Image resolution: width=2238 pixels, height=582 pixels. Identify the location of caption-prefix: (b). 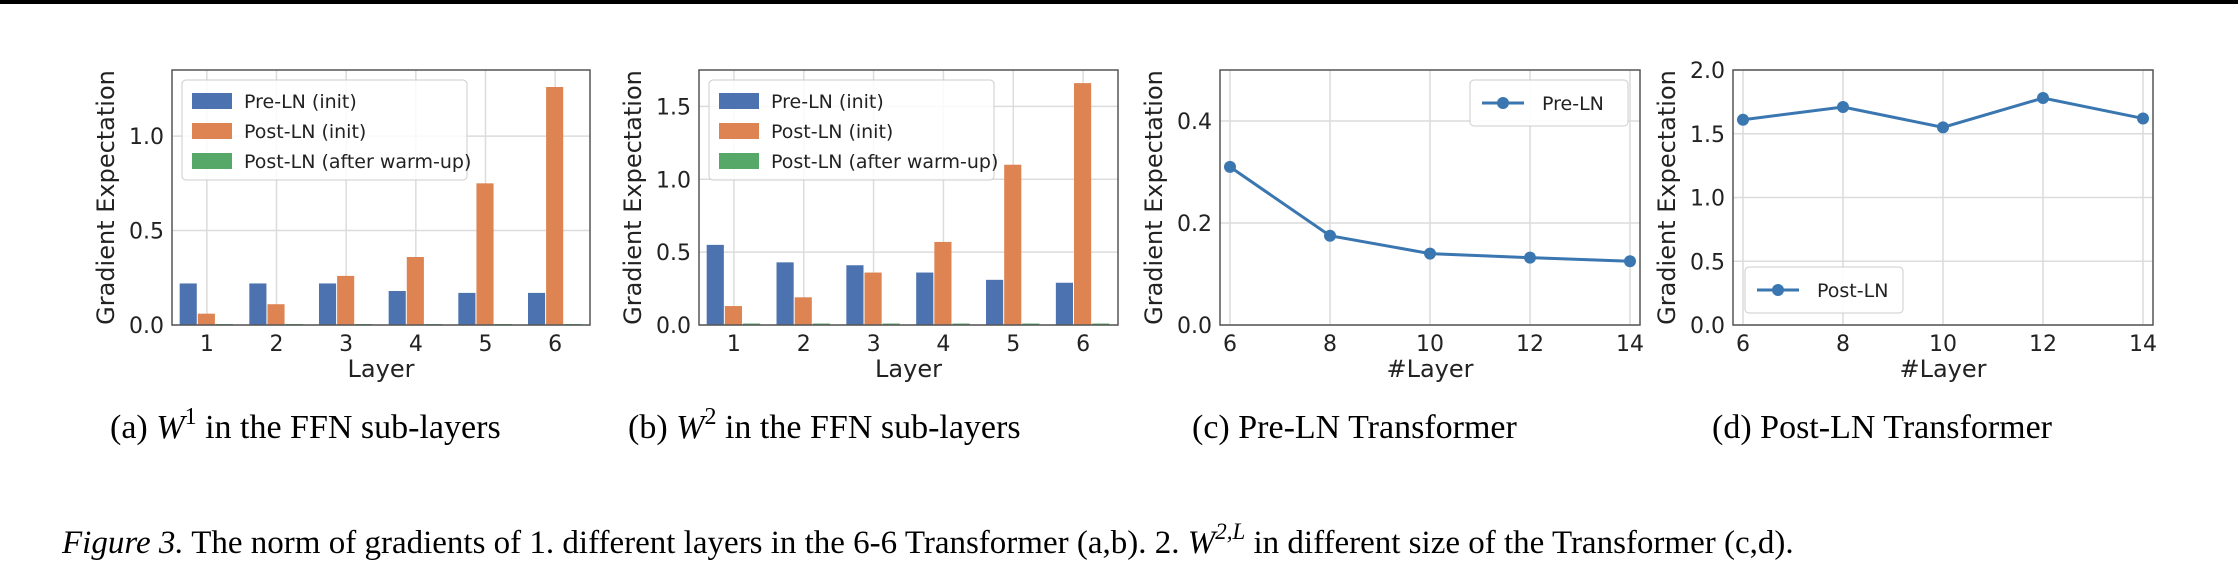
(652, 427).